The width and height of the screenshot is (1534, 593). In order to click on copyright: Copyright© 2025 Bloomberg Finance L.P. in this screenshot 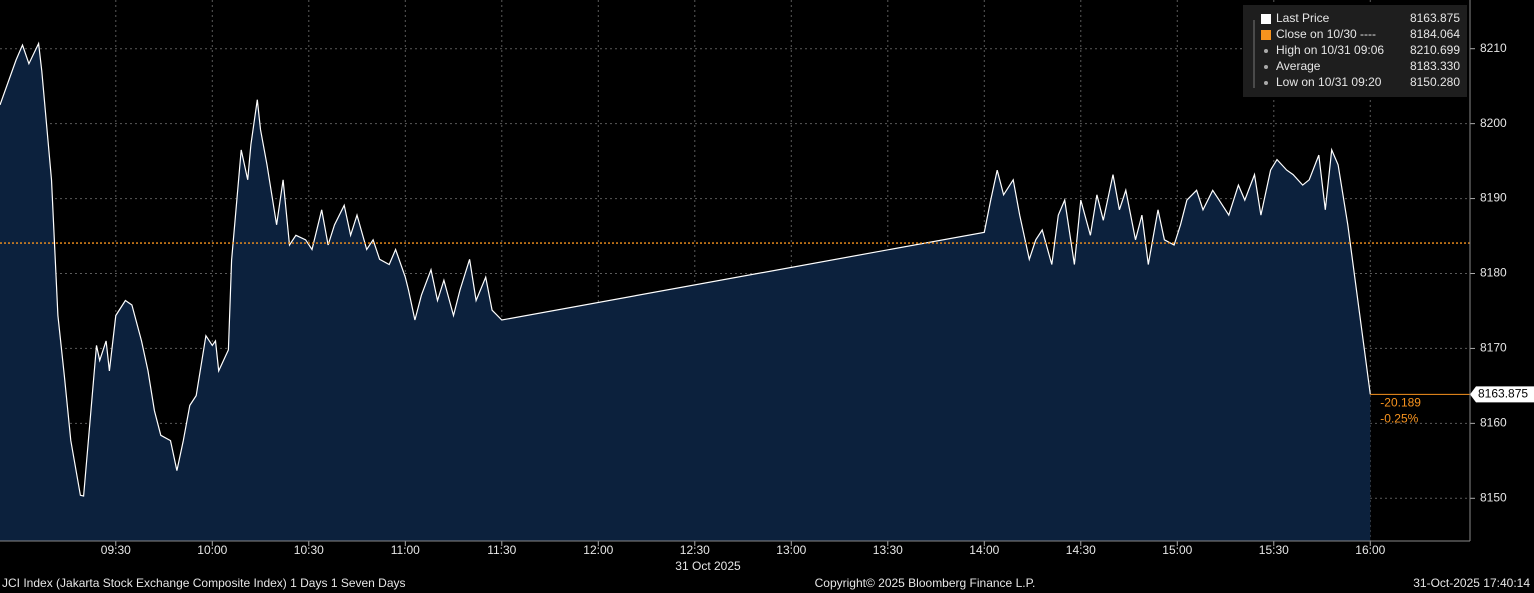, I will do `click(925, 583)`.